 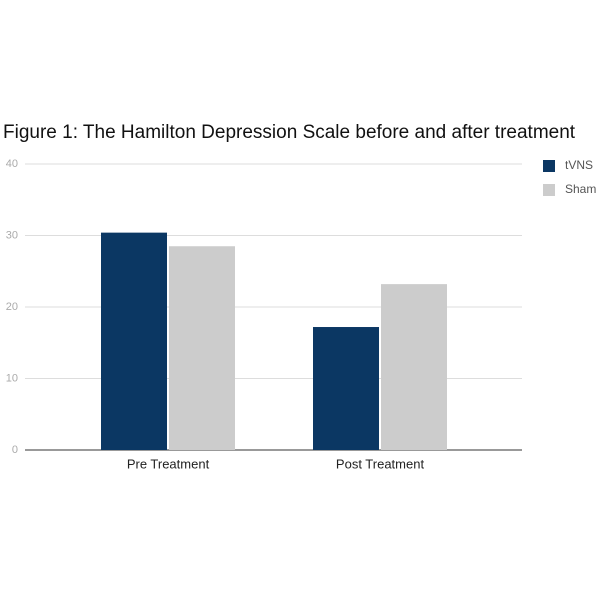 What do you see at coordinates (580, 189) in the screenshot?
I see `legend-label: Sham` at bounding box center [580, 189].